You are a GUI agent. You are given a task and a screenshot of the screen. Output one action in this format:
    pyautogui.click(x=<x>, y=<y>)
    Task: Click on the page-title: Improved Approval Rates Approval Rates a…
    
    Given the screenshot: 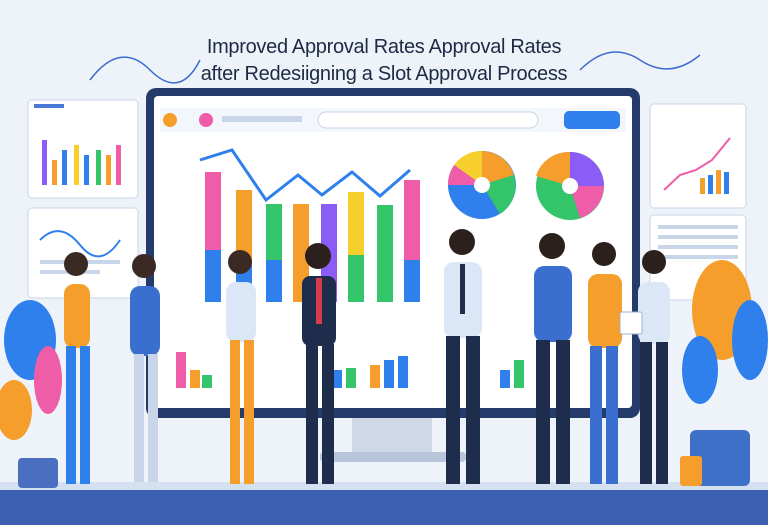 What is the action you would take?
    pyautogui.click(x=384, y=61)
    